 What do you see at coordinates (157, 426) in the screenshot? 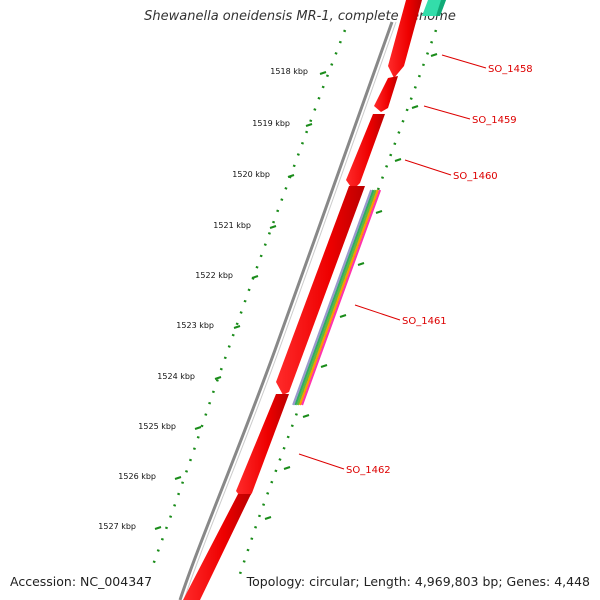
I see `kbp-label: 1525 kbp` at bounding box center [157, 426].